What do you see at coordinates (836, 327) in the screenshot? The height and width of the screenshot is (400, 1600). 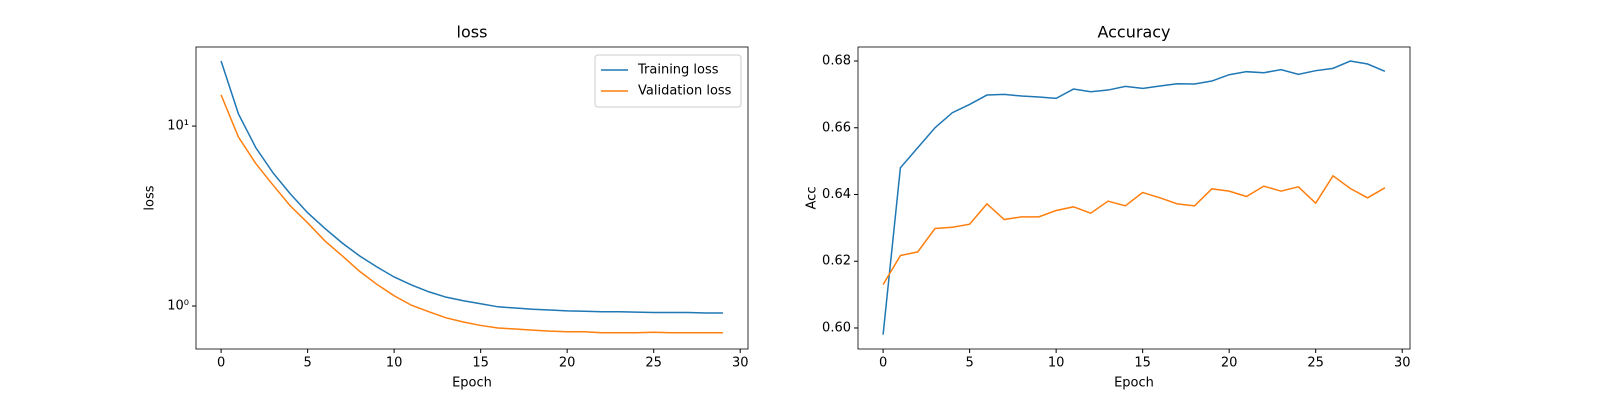 I see `y-tick-label: 0.60` at bounding box center [836, 327].